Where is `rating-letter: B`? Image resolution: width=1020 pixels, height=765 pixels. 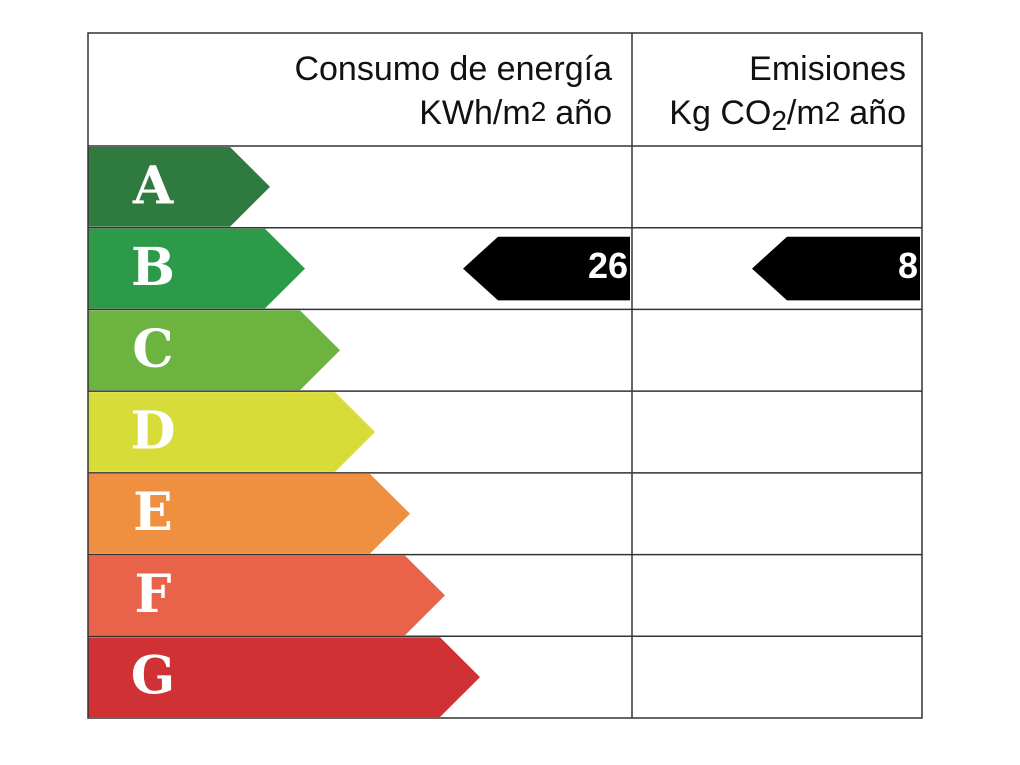
rating-letter: B is located at coordinates (153, 267).